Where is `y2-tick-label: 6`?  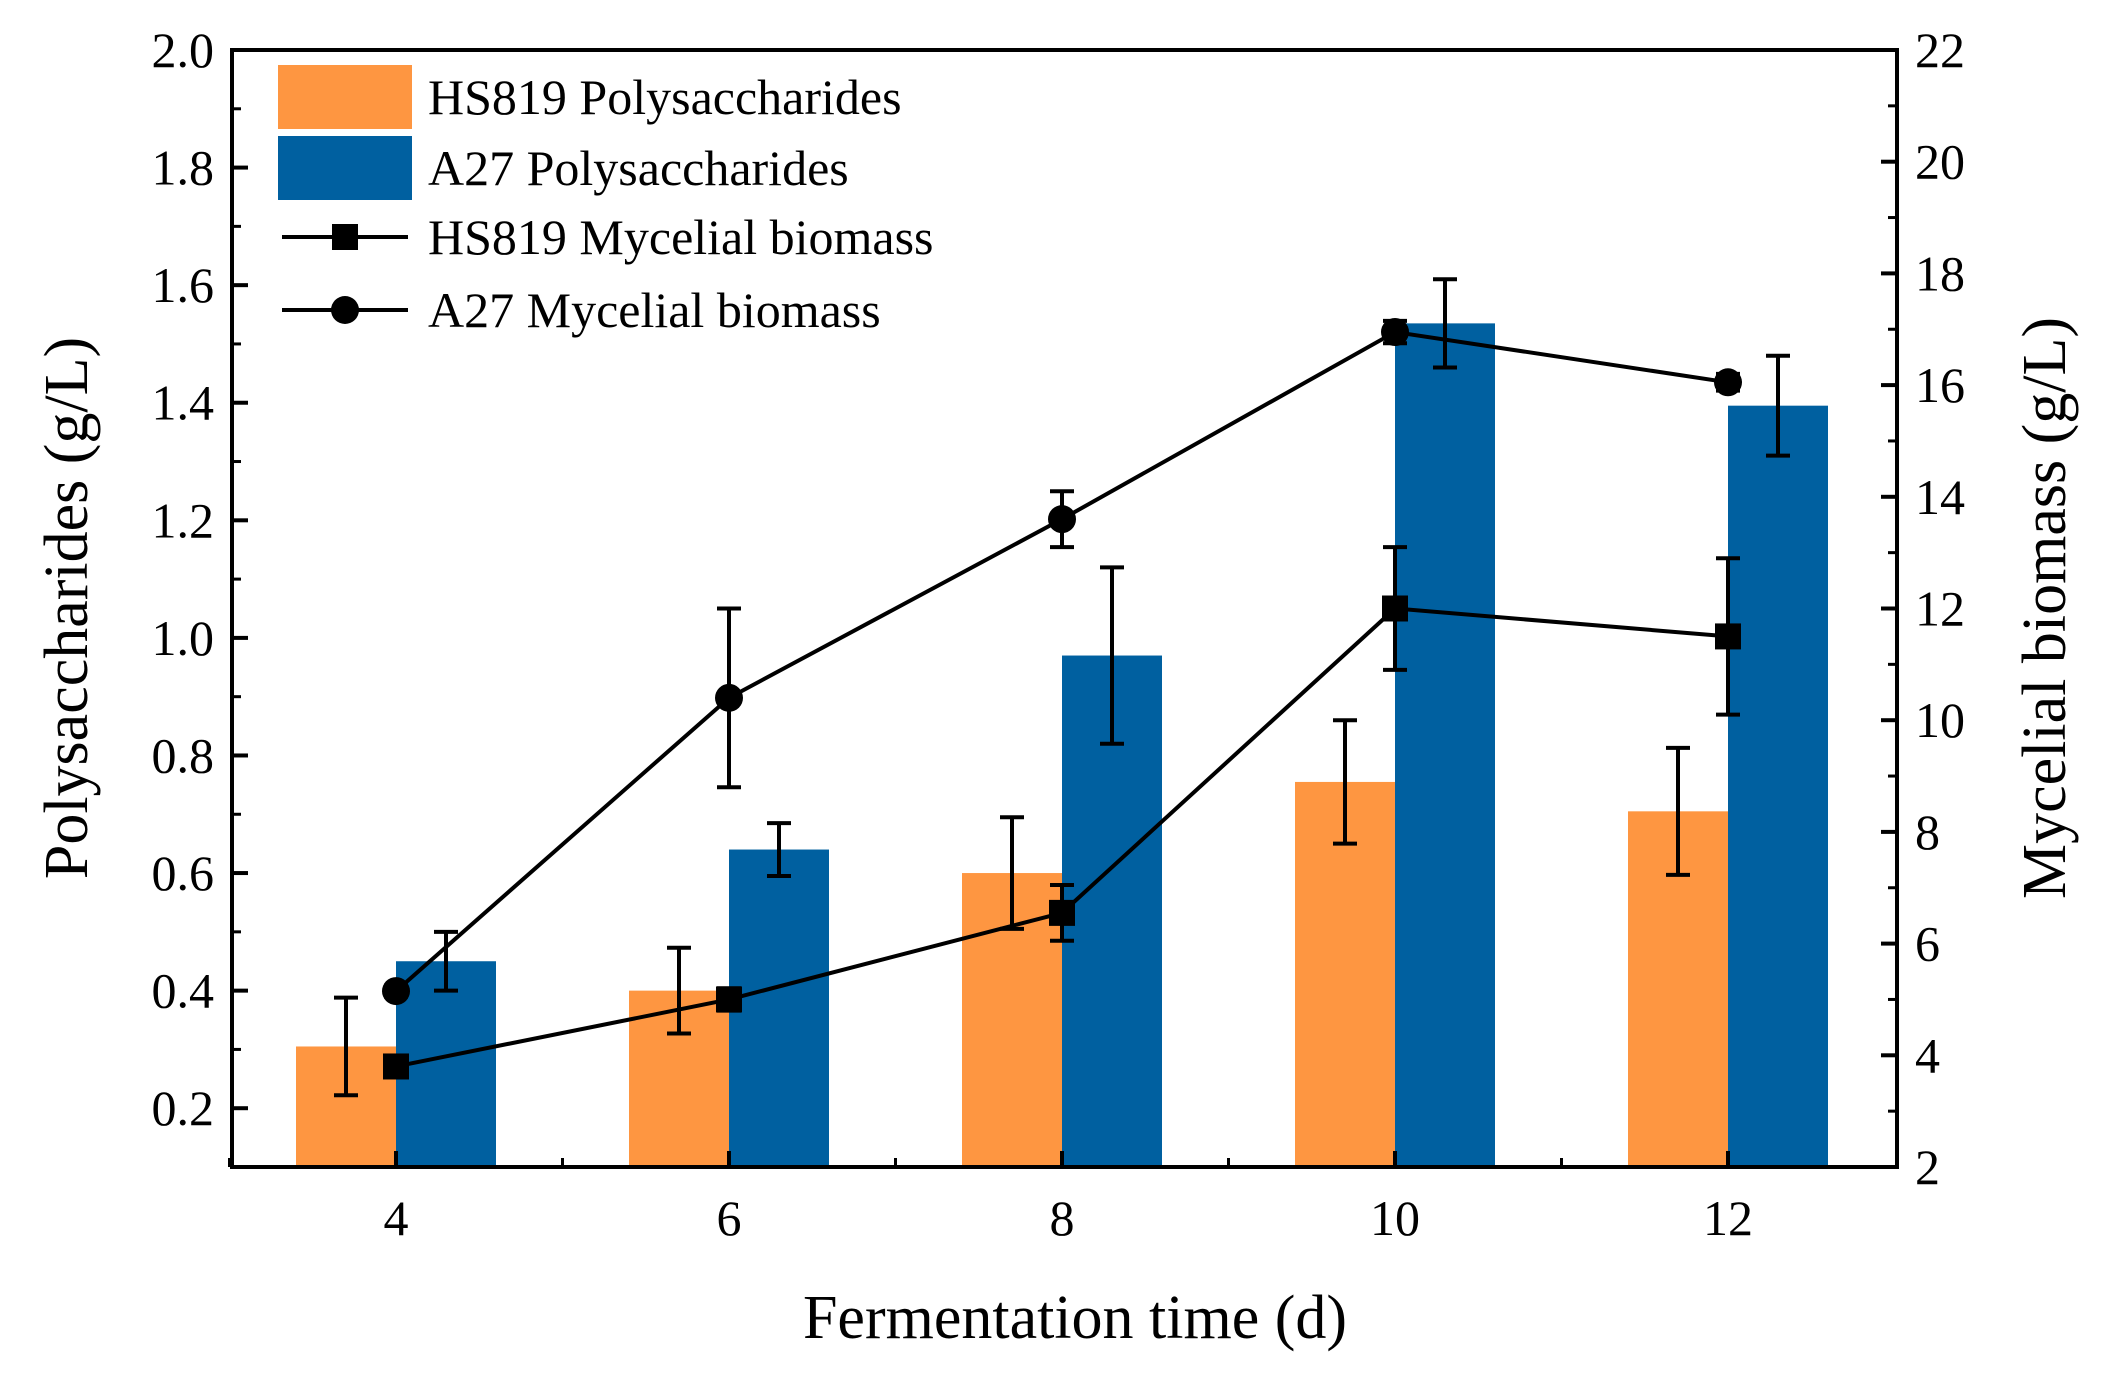 y2-tick-label: 6 is located at coordinates (1927, 944).